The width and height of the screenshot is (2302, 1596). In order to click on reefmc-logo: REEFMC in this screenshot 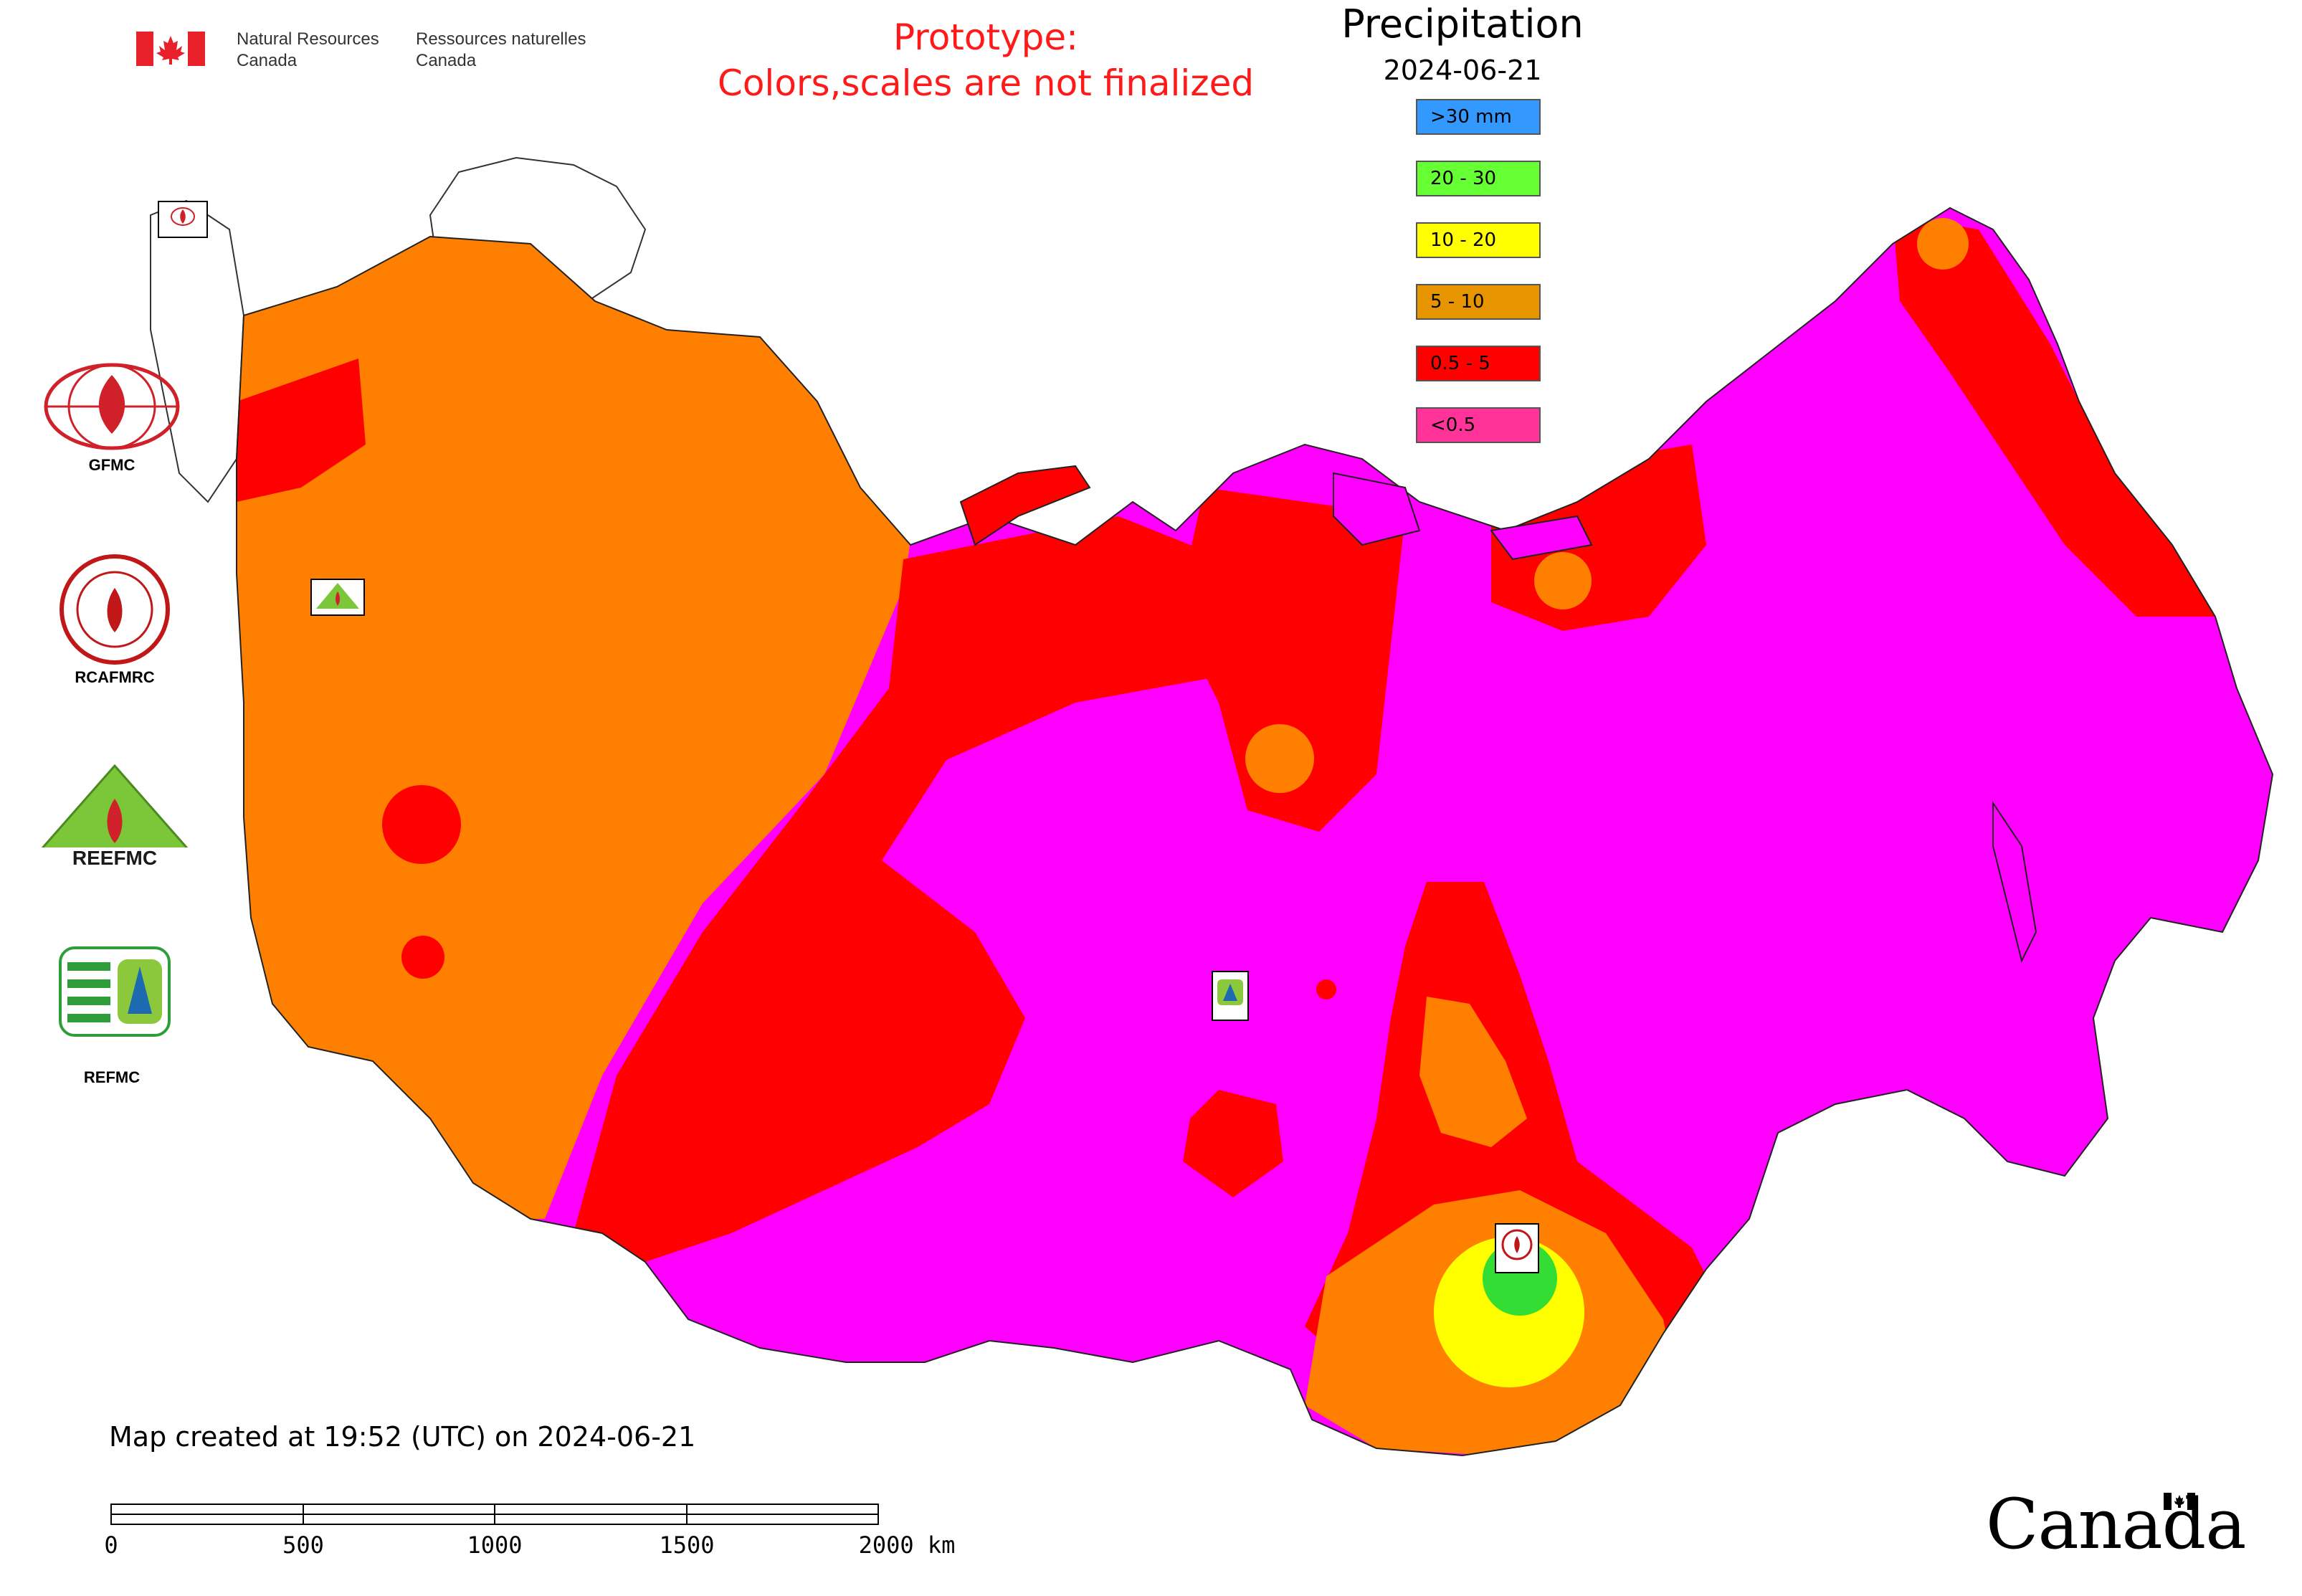, I will do `click(114, 816)`.